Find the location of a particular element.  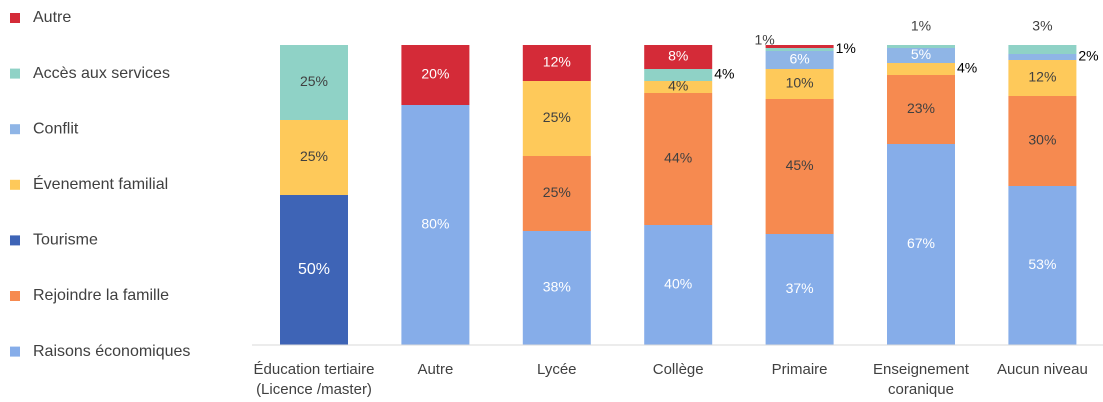

value-label: 45% is located at coordinates (800, 165).